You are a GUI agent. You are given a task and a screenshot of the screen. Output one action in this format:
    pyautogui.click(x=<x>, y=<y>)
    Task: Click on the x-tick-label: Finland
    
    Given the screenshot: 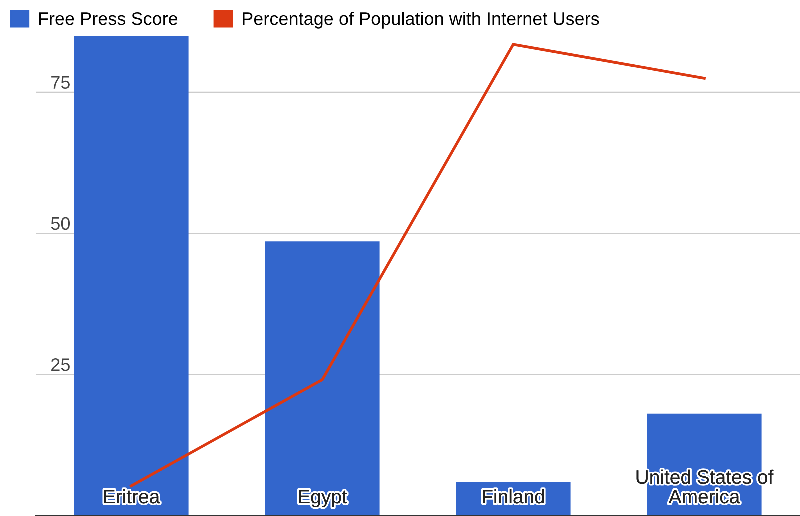 What is the action you would take?
    pyautogui.click(x=513, y=496)
    